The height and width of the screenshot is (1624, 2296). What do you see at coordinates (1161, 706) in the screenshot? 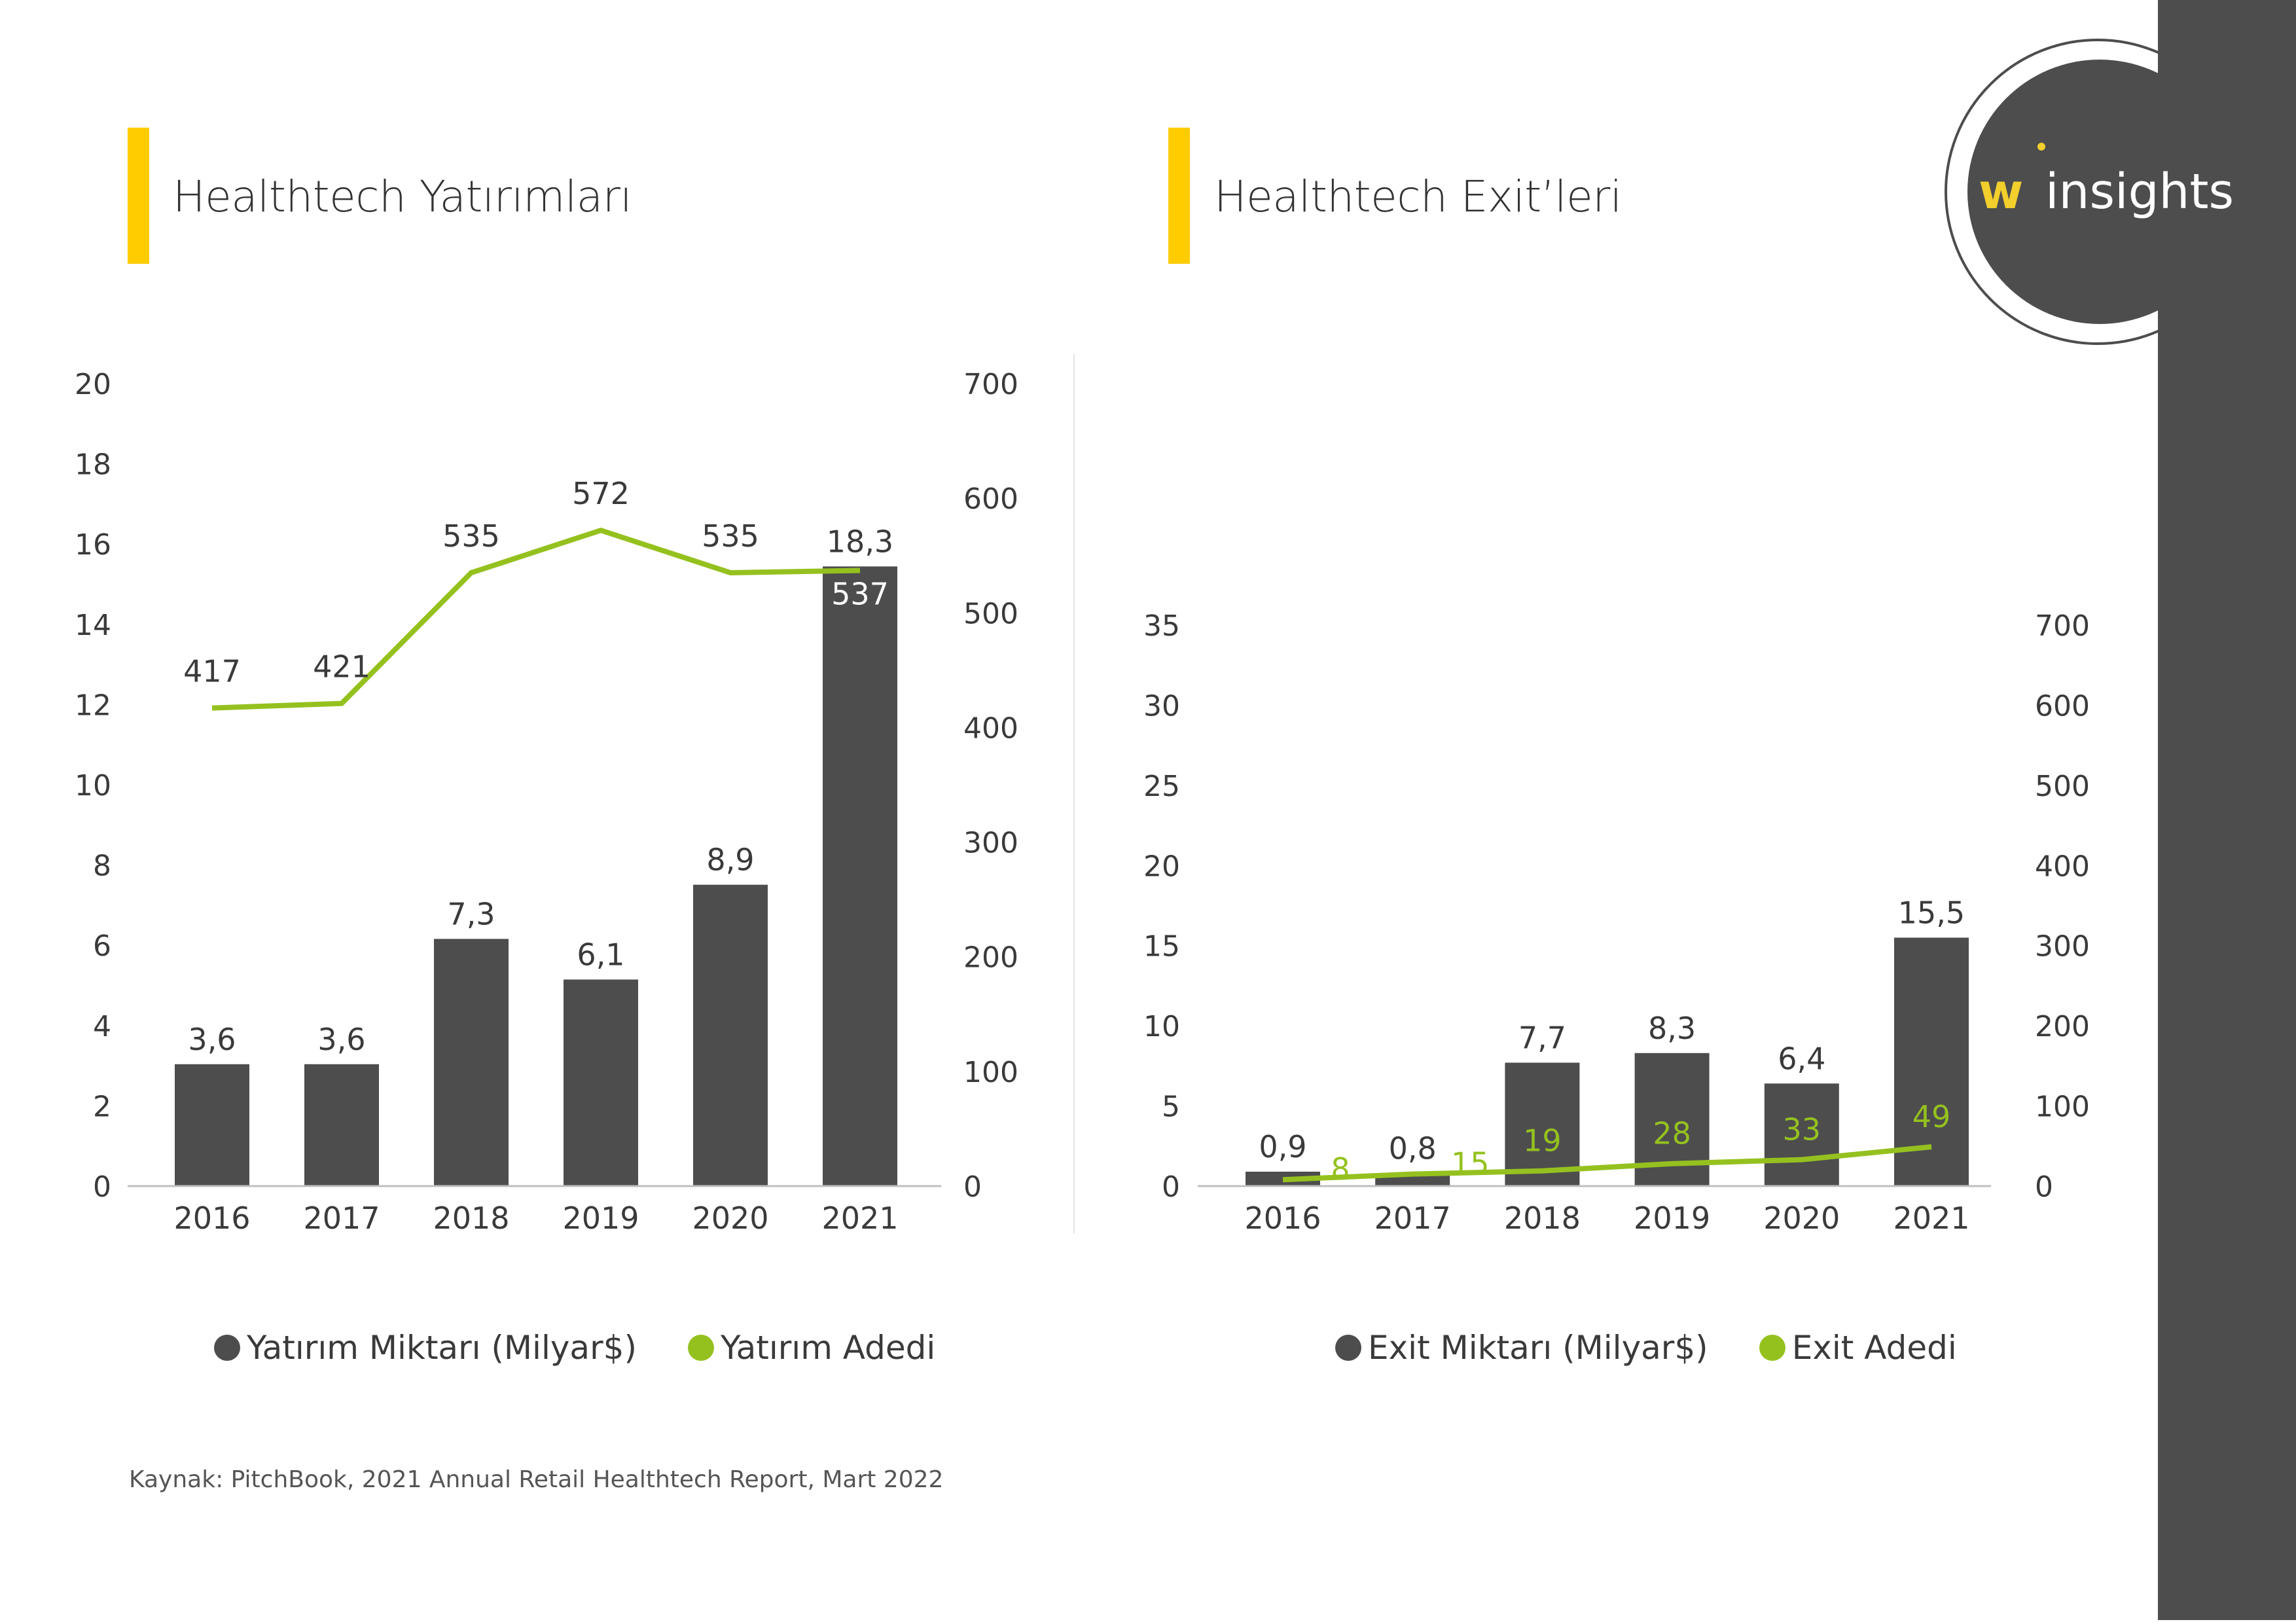
I see `left-axis-tick-label: 30` at bounding box center [1161, 706].